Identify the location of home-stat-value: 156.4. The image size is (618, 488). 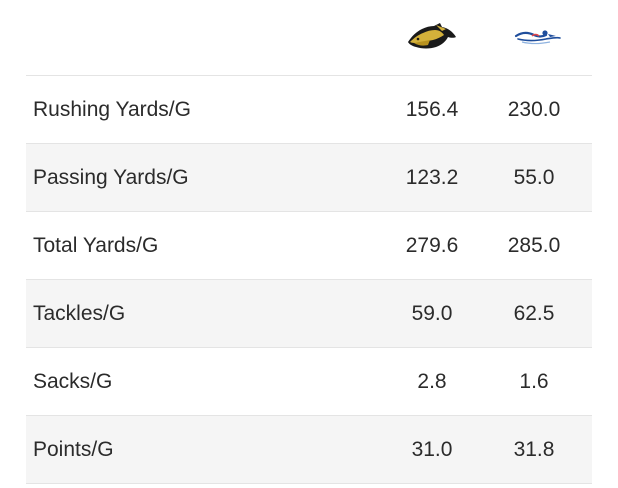
(432, 109).